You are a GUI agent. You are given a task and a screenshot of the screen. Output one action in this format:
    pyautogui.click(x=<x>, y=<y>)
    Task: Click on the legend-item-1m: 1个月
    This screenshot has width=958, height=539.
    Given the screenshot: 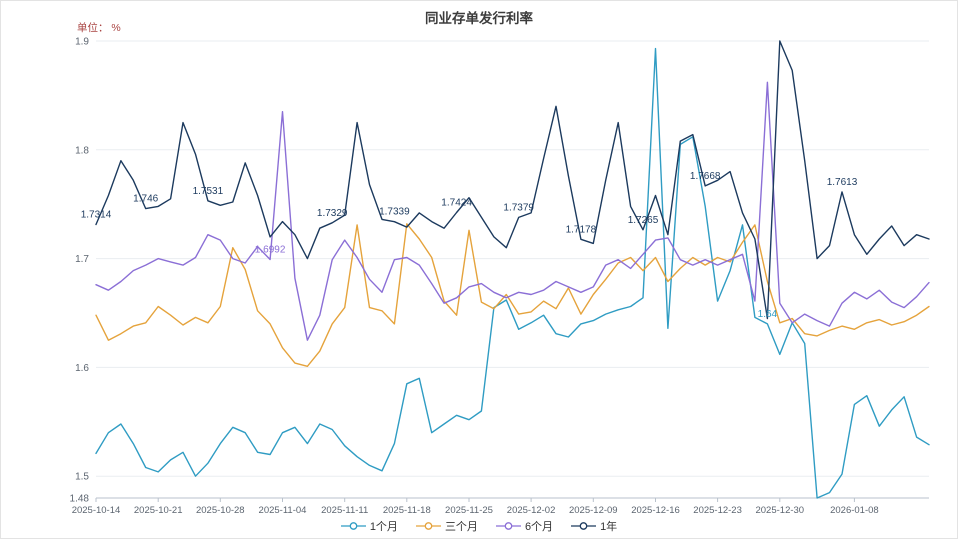 What is the action you would take?
    pyautogui.click(x=369, y=526)
    